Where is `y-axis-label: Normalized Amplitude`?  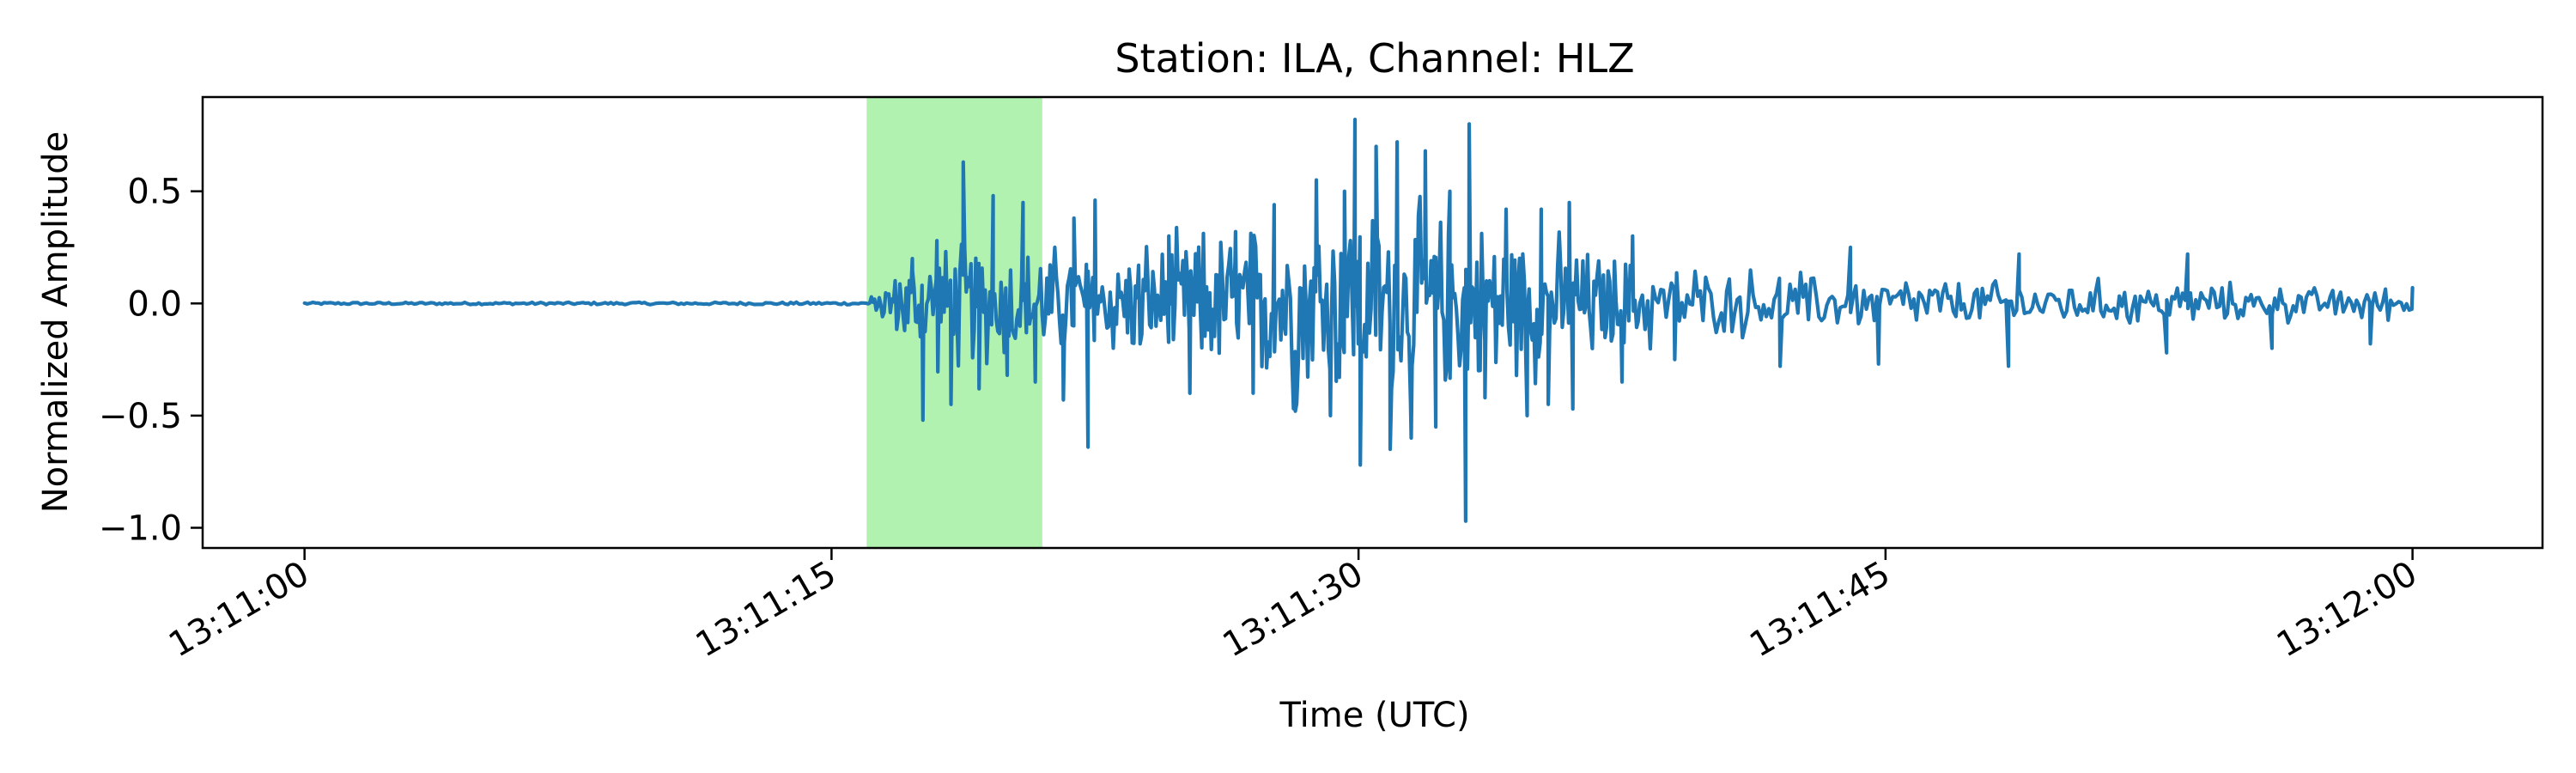
y-axis-label: Normalized Amplitude is located at coordinates (56, 322).